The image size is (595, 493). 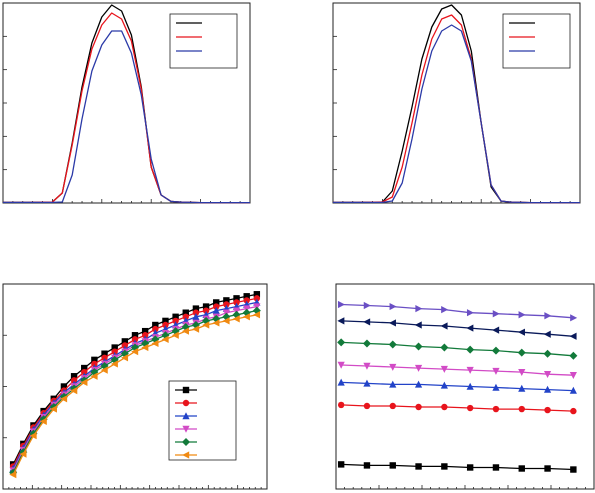 What do you see at coordinates (124, 353) in the screenshot?
I see `chart-c-series-5-point` at bounding box center [124, 353].